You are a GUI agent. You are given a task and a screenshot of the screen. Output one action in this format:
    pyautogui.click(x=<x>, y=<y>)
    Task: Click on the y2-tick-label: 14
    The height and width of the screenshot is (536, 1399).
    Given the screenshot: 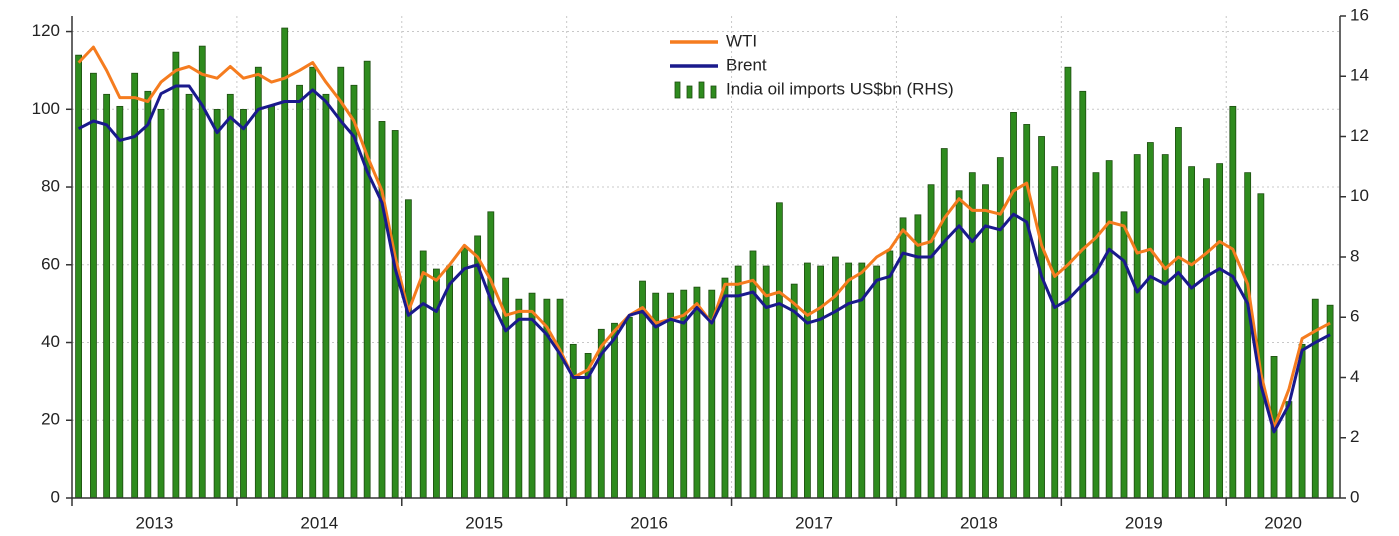 What is the action you would take?
    pyautogui.click(x=1359, y=75)
    